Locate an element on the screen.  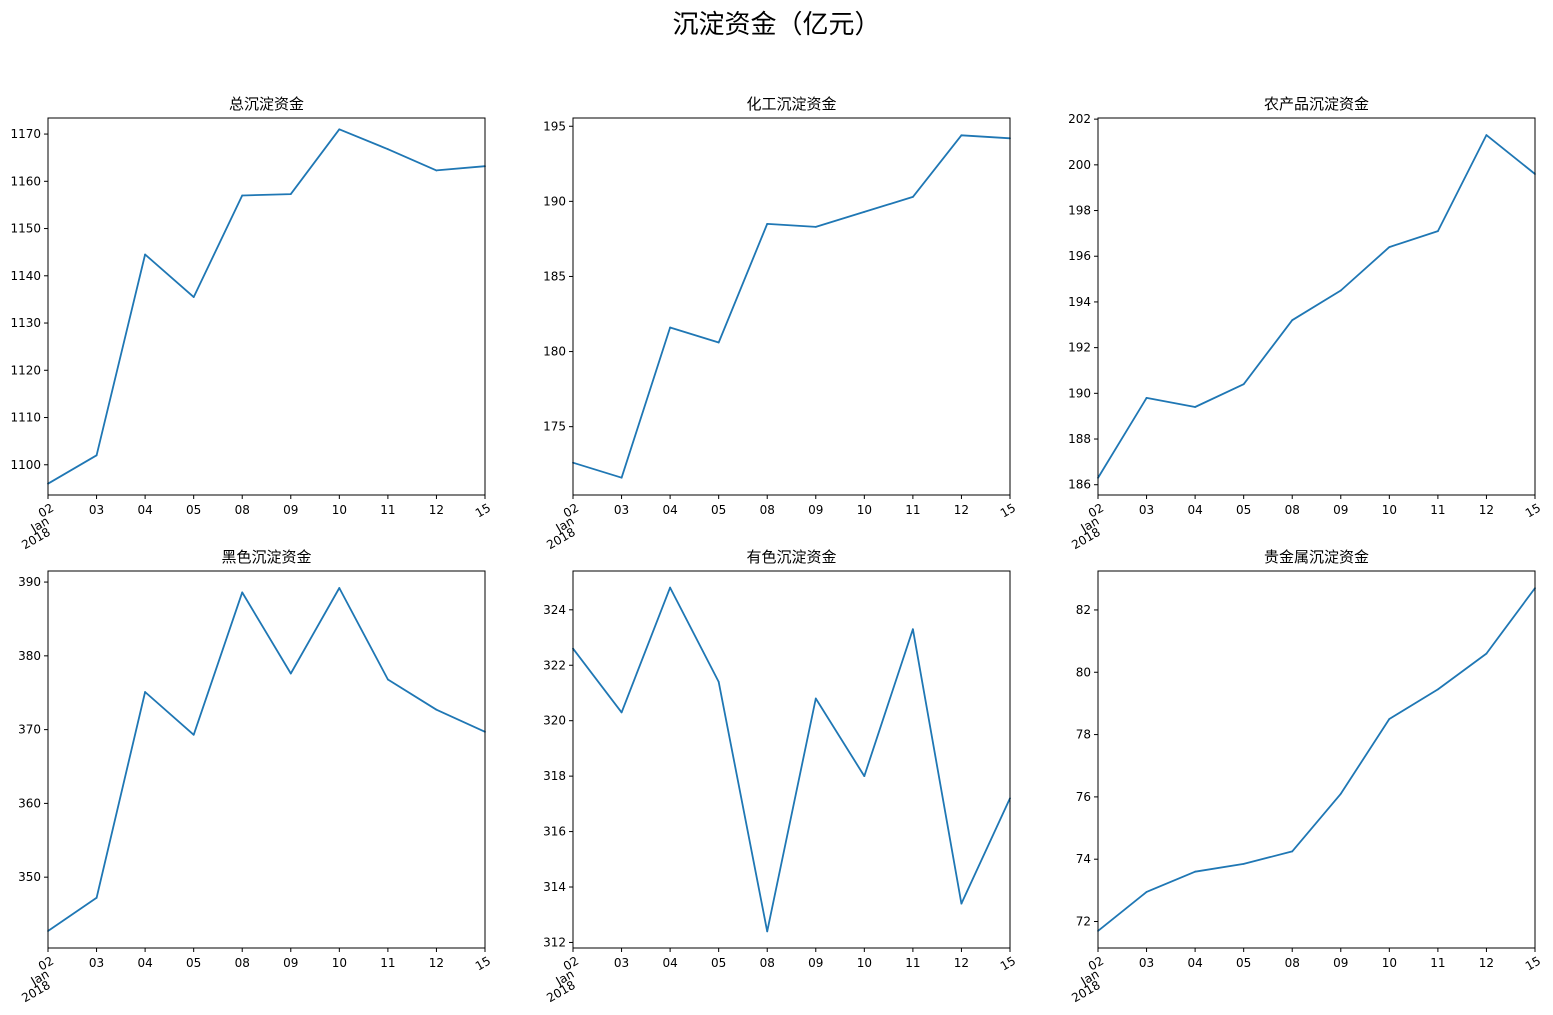
subplot-title: 农产品沉淀资金 is located at coordinates (1316, 104).